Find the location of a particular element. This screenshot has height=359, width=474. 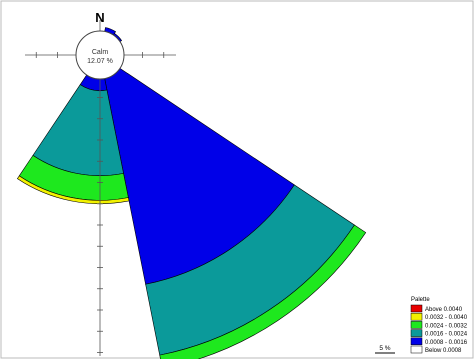

scale-bar: 5 % is located at coordinates (385, 349).